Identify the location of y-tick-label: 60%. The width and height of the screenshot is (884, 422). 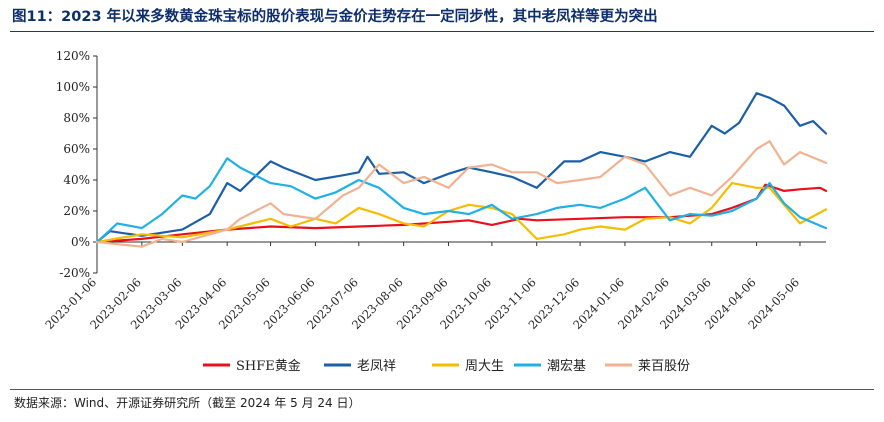
(76, 149).